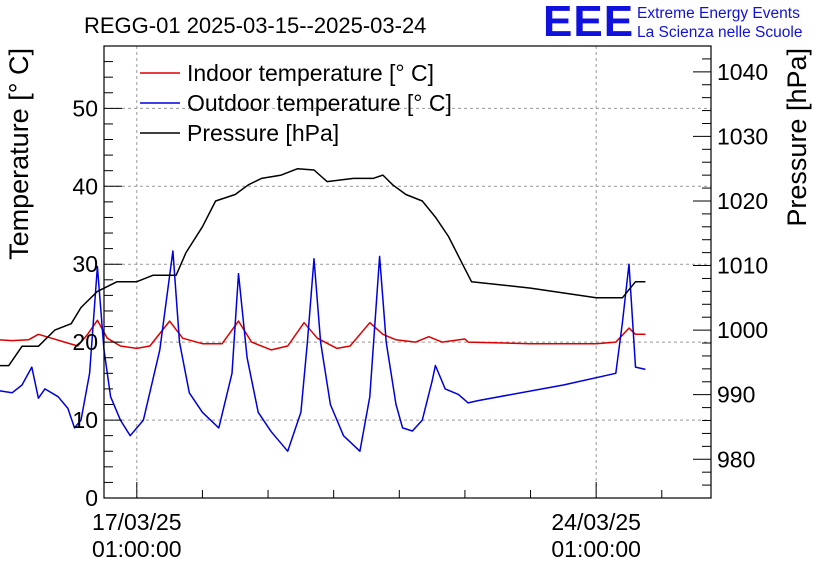 The image size is (836, 572). Describe the element at coordinates (255, 25) in the screenshot. I see `chart-title: REGG-01 2025-03-15--2025-03-24` at that location.